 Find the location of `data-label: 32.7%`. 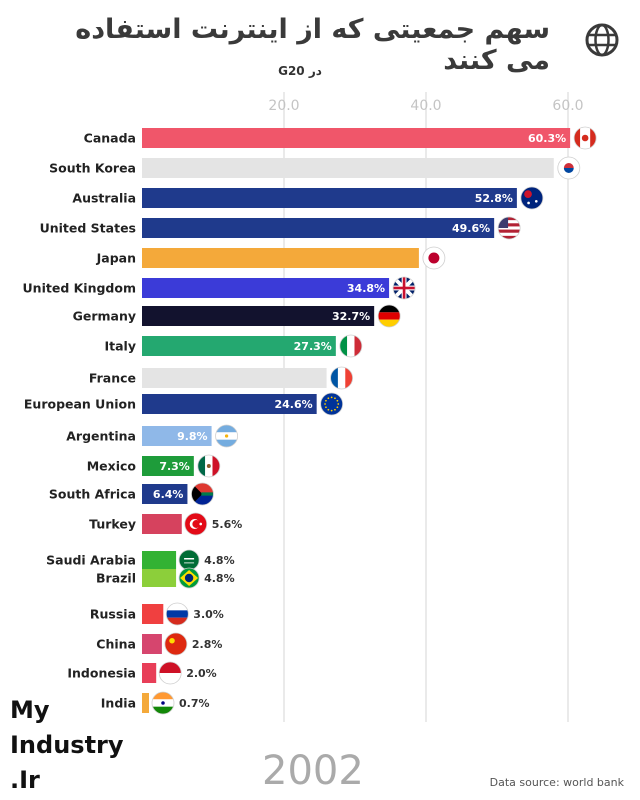

data-label: 32.7% is located at coordinates (351, 316).